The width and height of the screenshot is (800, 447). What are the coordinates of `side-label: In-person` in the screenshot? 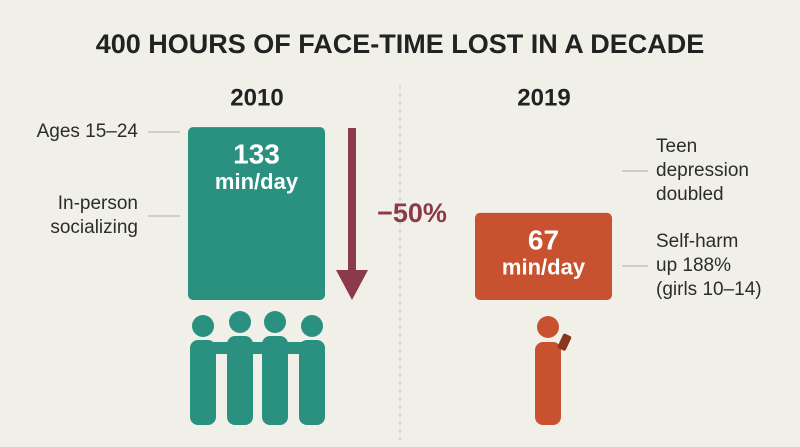 It's located at (98, 203).